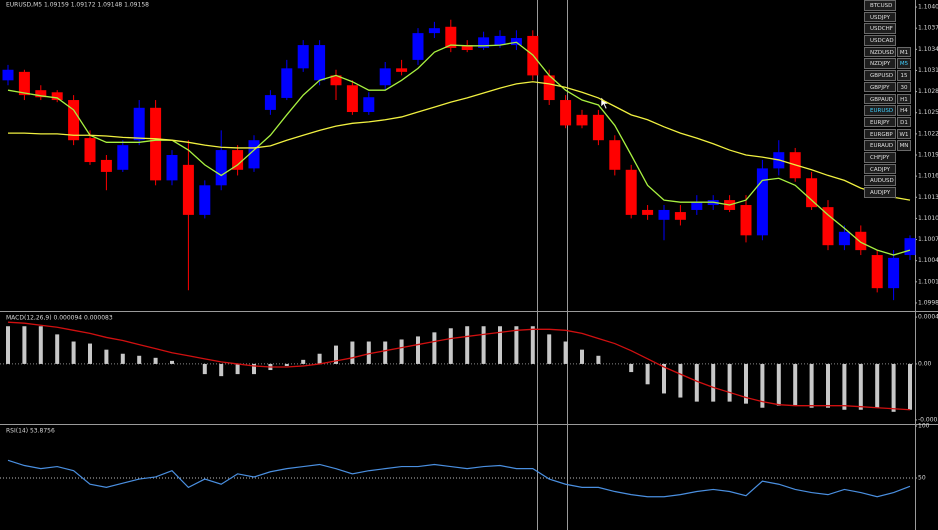 This screenshot has width=938, height=530. Describe the element at coordinates (880, 169) in the screenshot. I see `symbol-button: CADJPY` at that location.